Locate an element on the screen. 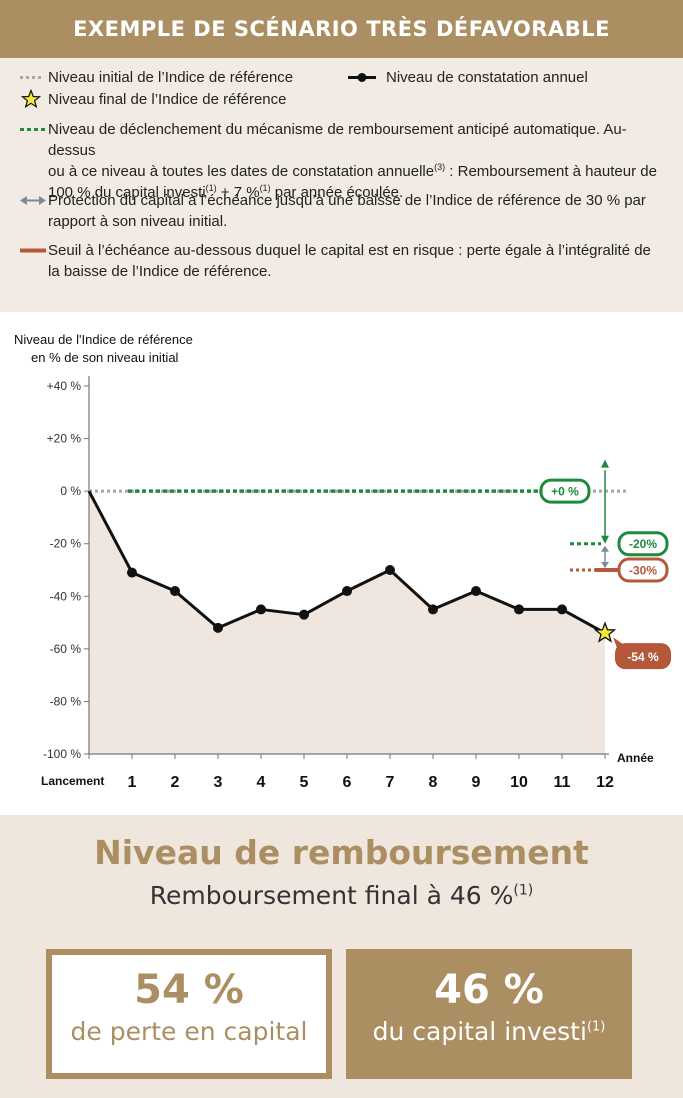 Image resolution: width=683 pixels, height=1098 pixels. header-band: EXEMPLE DE SCÉNARIO TRÈS DÉFAVORABLE is located at coordinates (341, 29).